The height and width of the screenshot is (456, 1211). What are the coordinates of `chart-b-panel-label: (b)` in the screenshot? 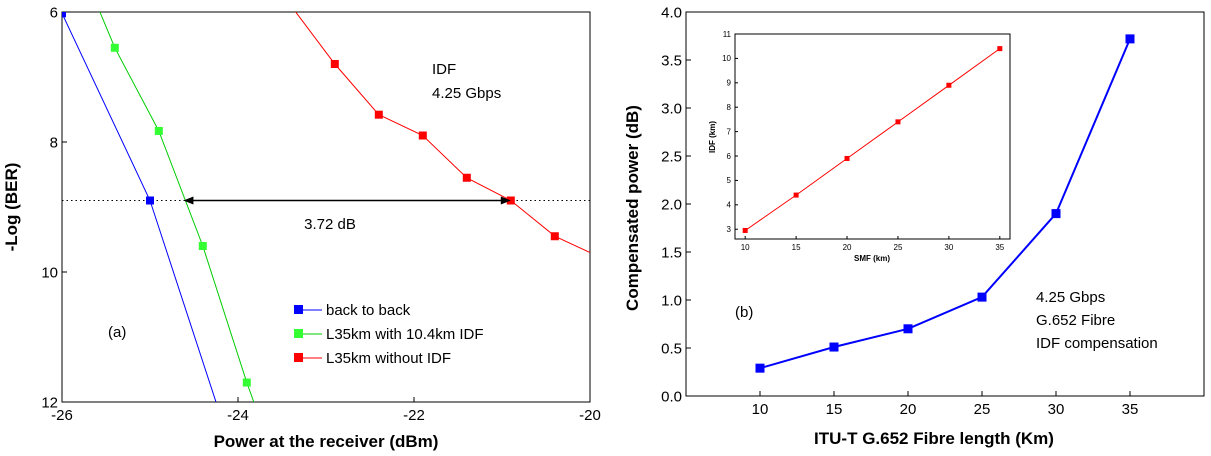 It's located at (744, 312).